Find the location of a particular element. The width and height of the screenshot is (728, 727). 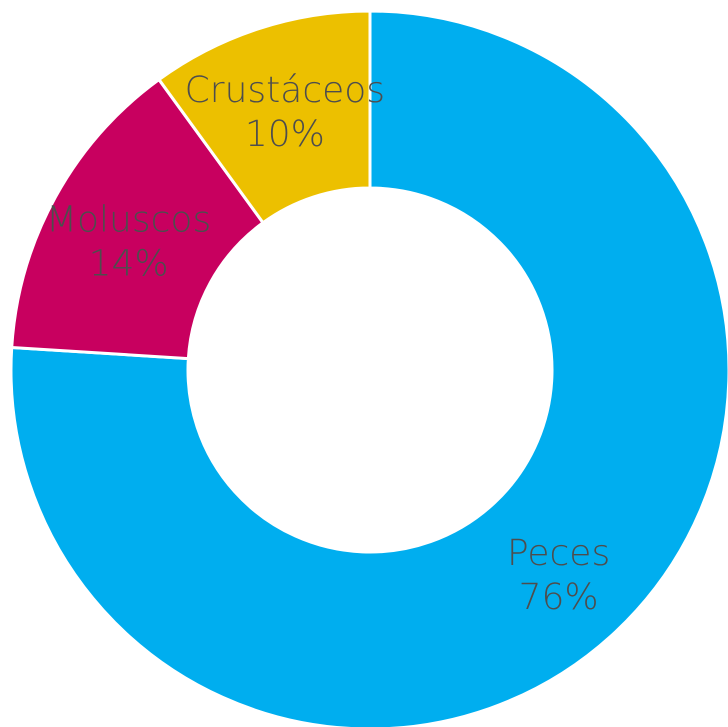

slice-label: Moluscos is located at coordinates (129, 219).